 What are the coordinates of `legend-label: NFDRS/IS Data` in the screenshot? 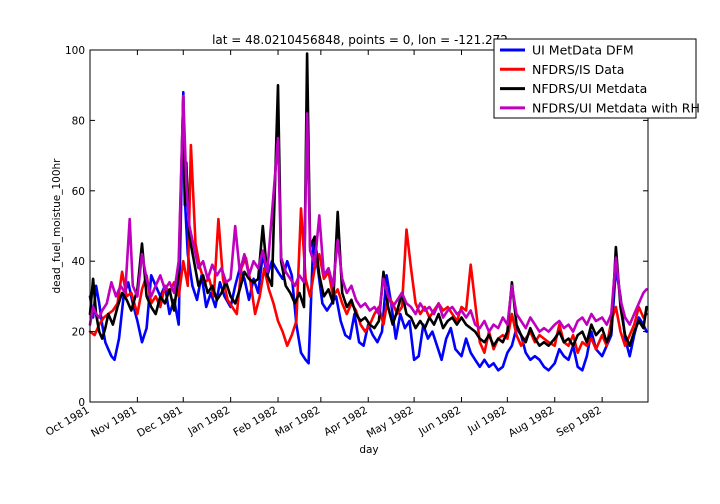 It's located at (578, 69).